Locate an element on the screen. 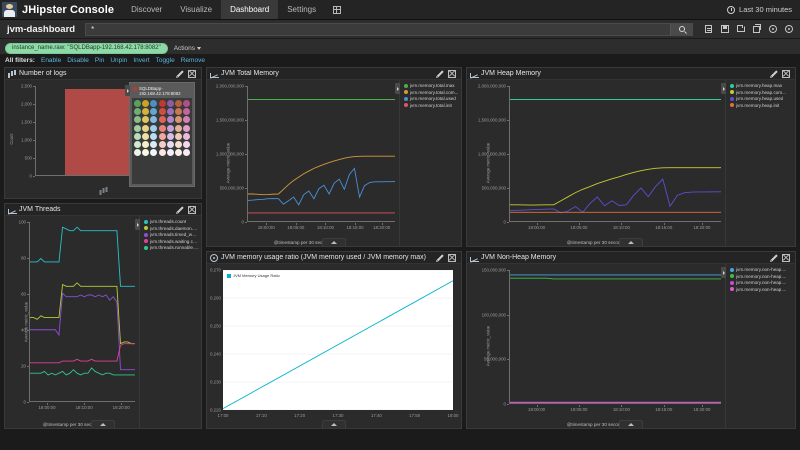 The image size is (800, 450). series-color-picker: SQLDBapp-192.168.42.178:8082 is located at coordinates (160, 135).